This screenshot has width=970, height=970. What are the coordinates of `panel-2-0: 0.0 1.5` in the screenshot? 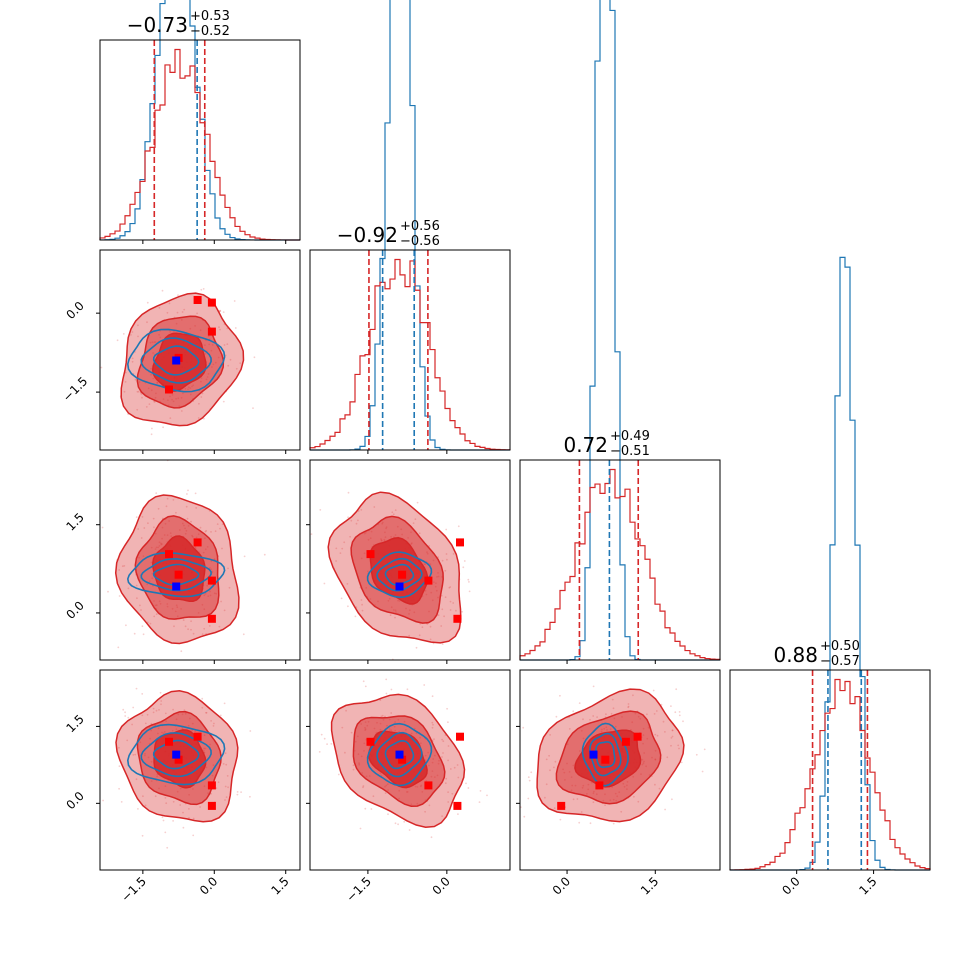 It's located at (182, 561).